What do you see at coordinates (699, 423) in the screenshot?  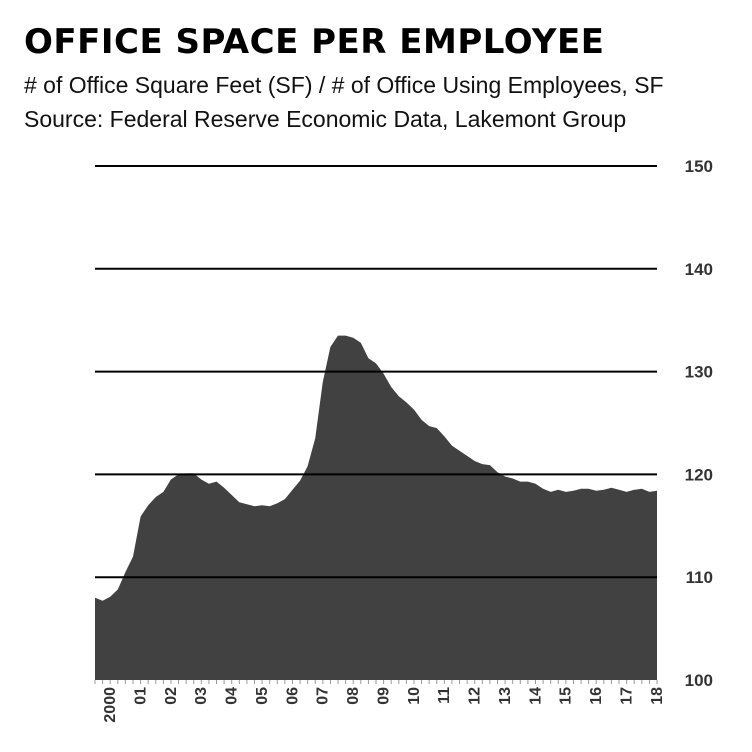 I see `y-axis: 100 110 120 130 140 150` at bounding box center [699, 423].